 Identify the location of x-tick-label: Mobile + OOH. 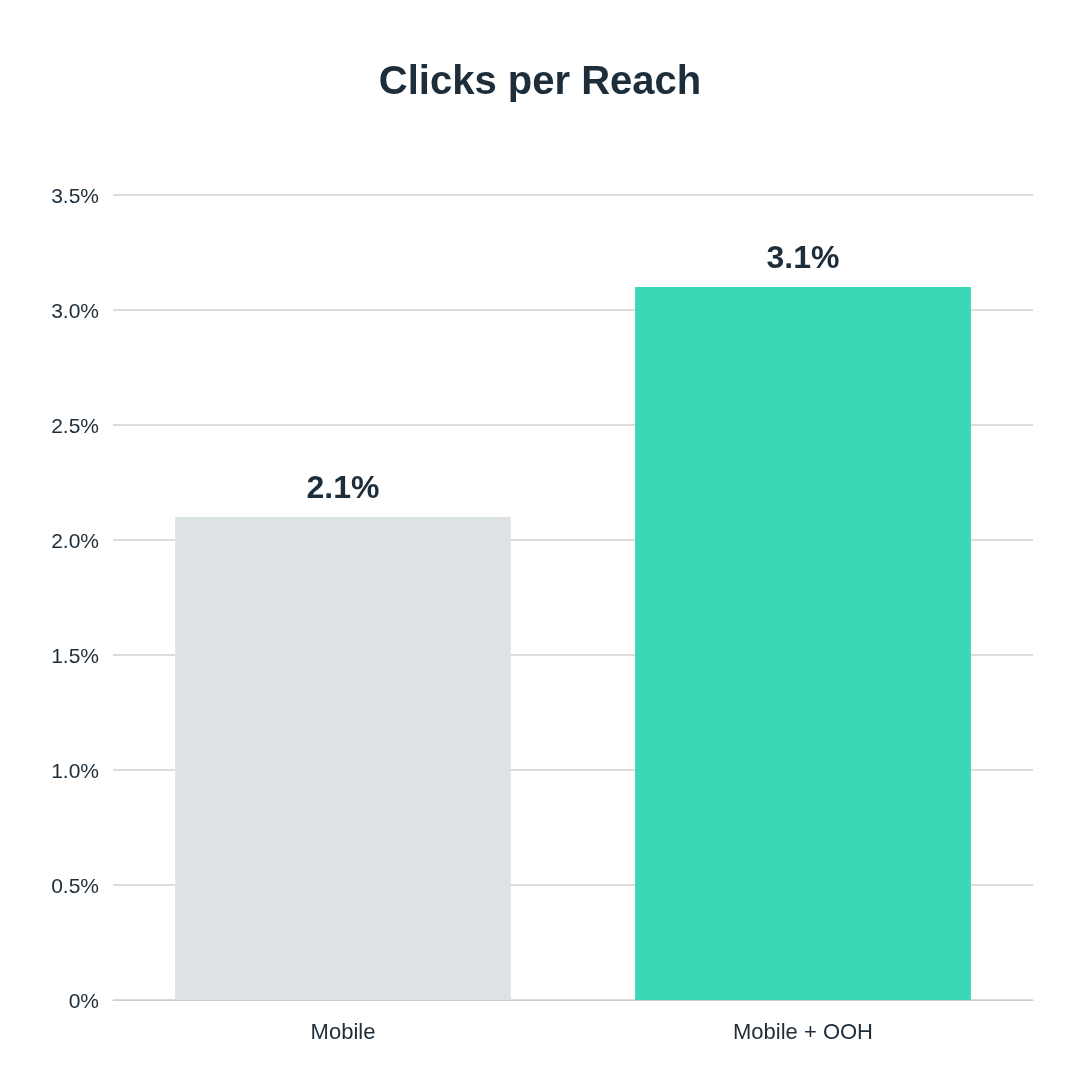
(803, 1031).